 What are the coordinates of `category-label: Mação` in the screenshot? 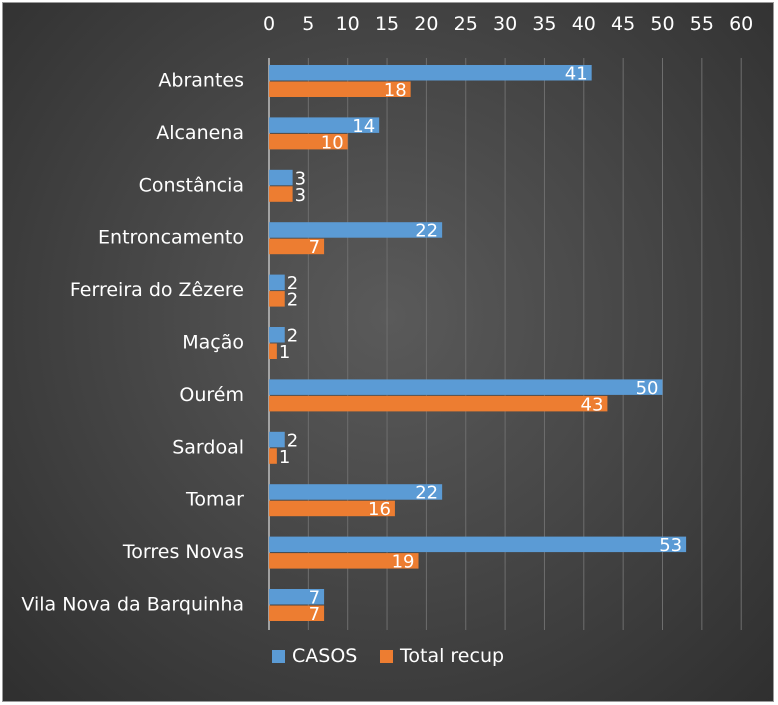 It's located at (213, 343).